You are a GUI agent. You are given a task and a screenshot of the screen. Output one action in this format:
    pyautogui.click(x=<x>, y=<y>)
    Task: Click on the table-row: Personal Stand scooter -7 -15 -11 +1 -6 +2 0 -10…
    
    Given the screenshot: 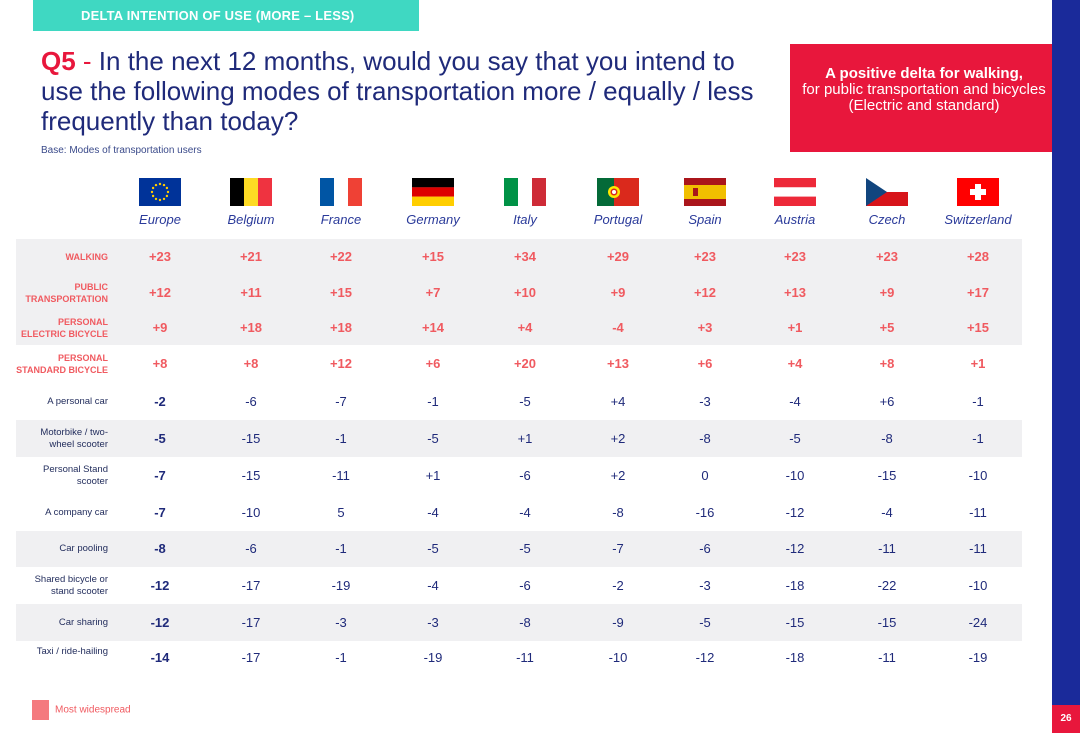 What is the action you would take?
    pyautogui.click(x=519, y=475)
    